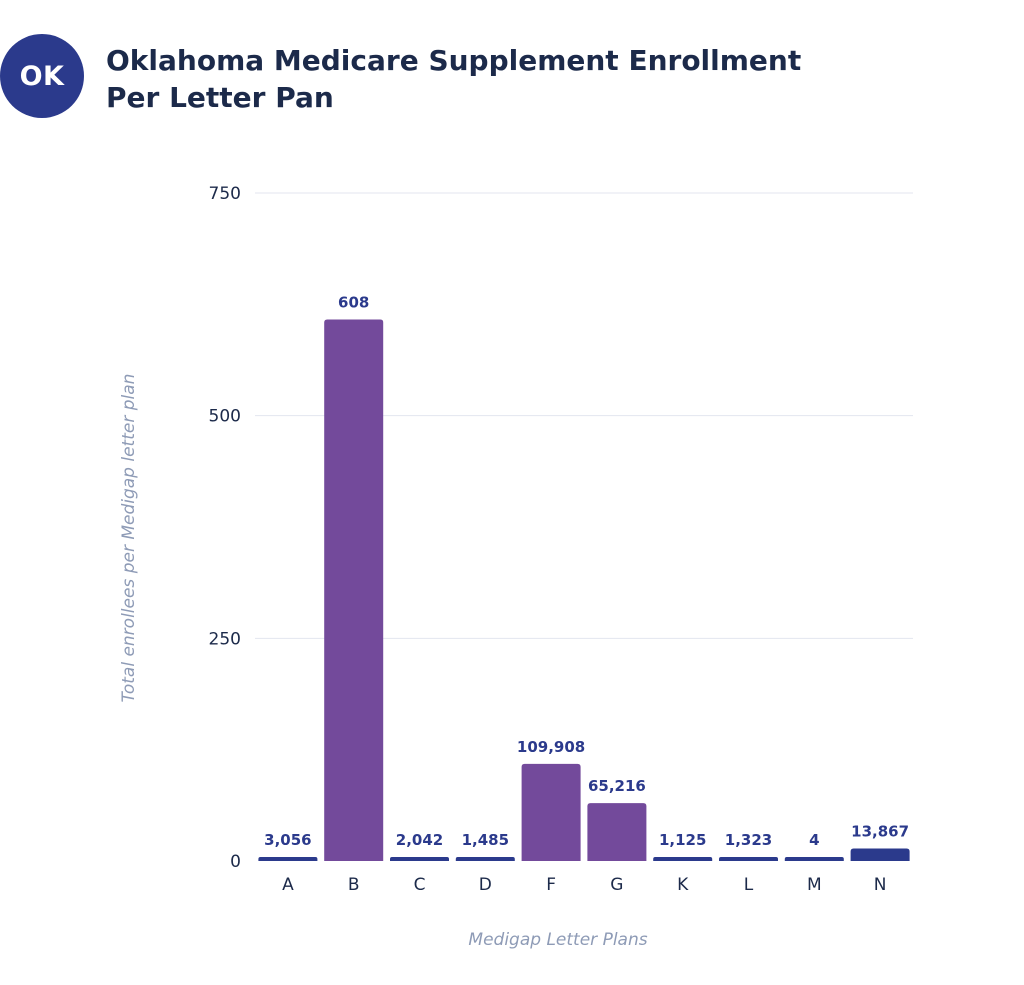  I want to click on data-label-D: 1,485, so click(485, 840).